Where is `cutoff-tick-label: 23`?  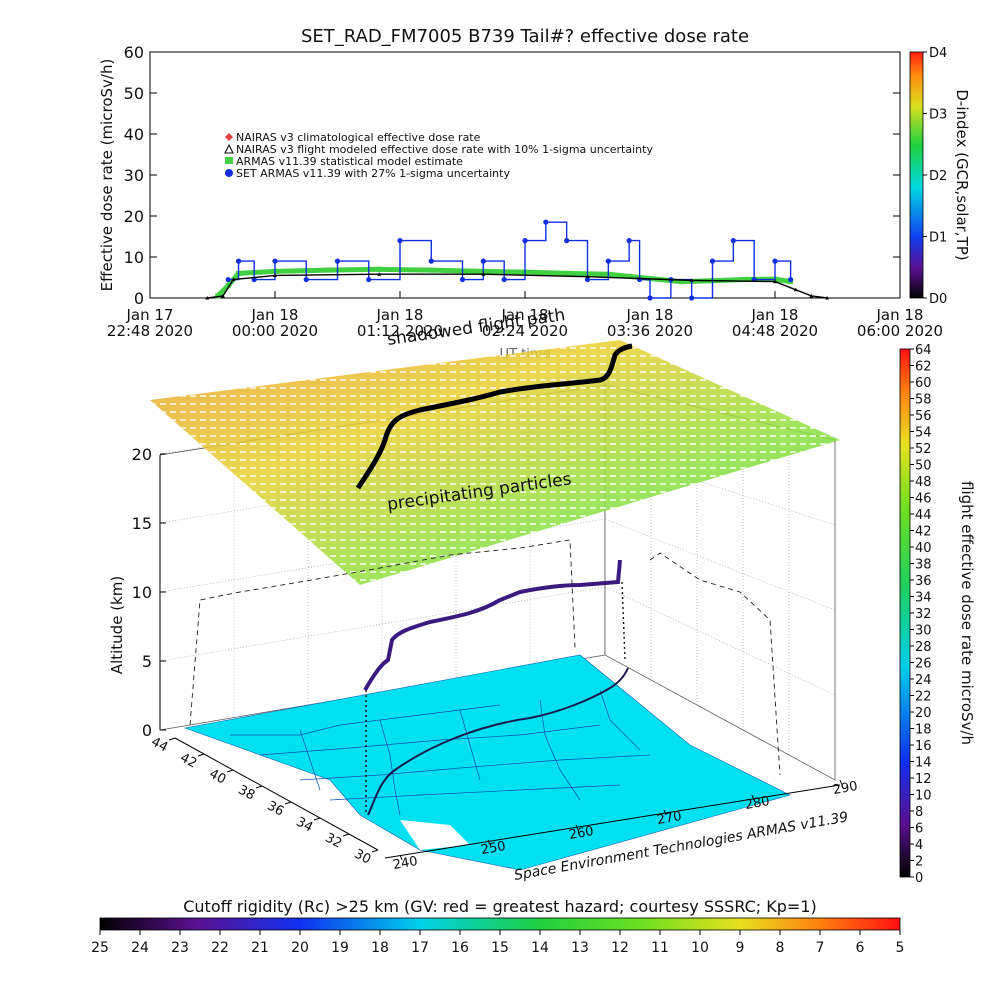
cutoff-tick-label: 23 is located at coordinates (180, 948).